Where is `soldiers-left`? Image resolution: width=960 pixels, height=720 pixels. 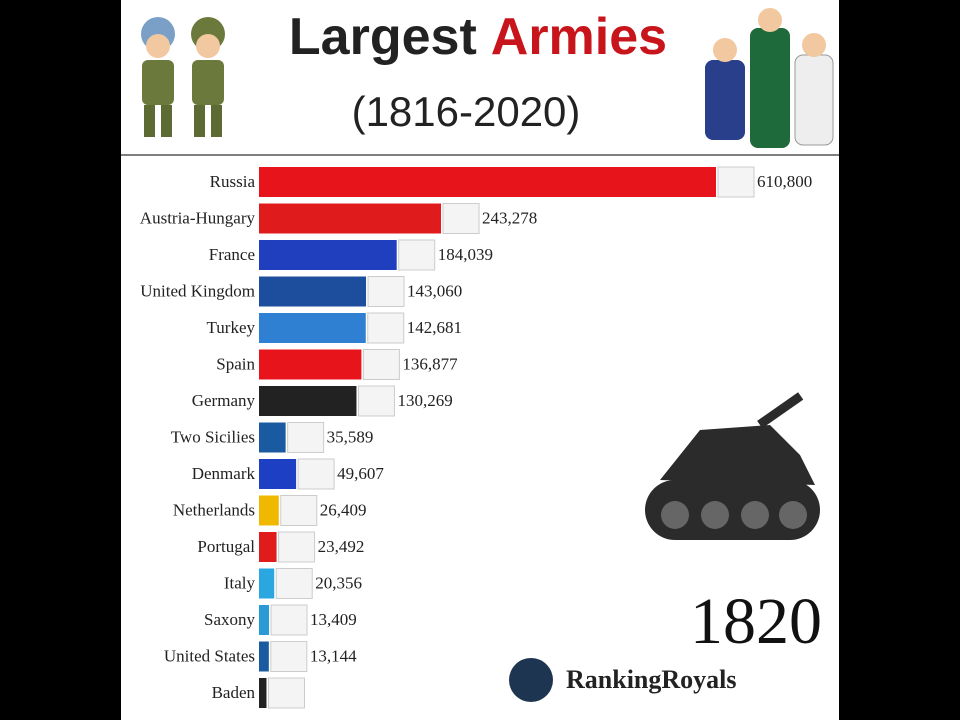
soldiers-left is located at coordinates (183, 77).